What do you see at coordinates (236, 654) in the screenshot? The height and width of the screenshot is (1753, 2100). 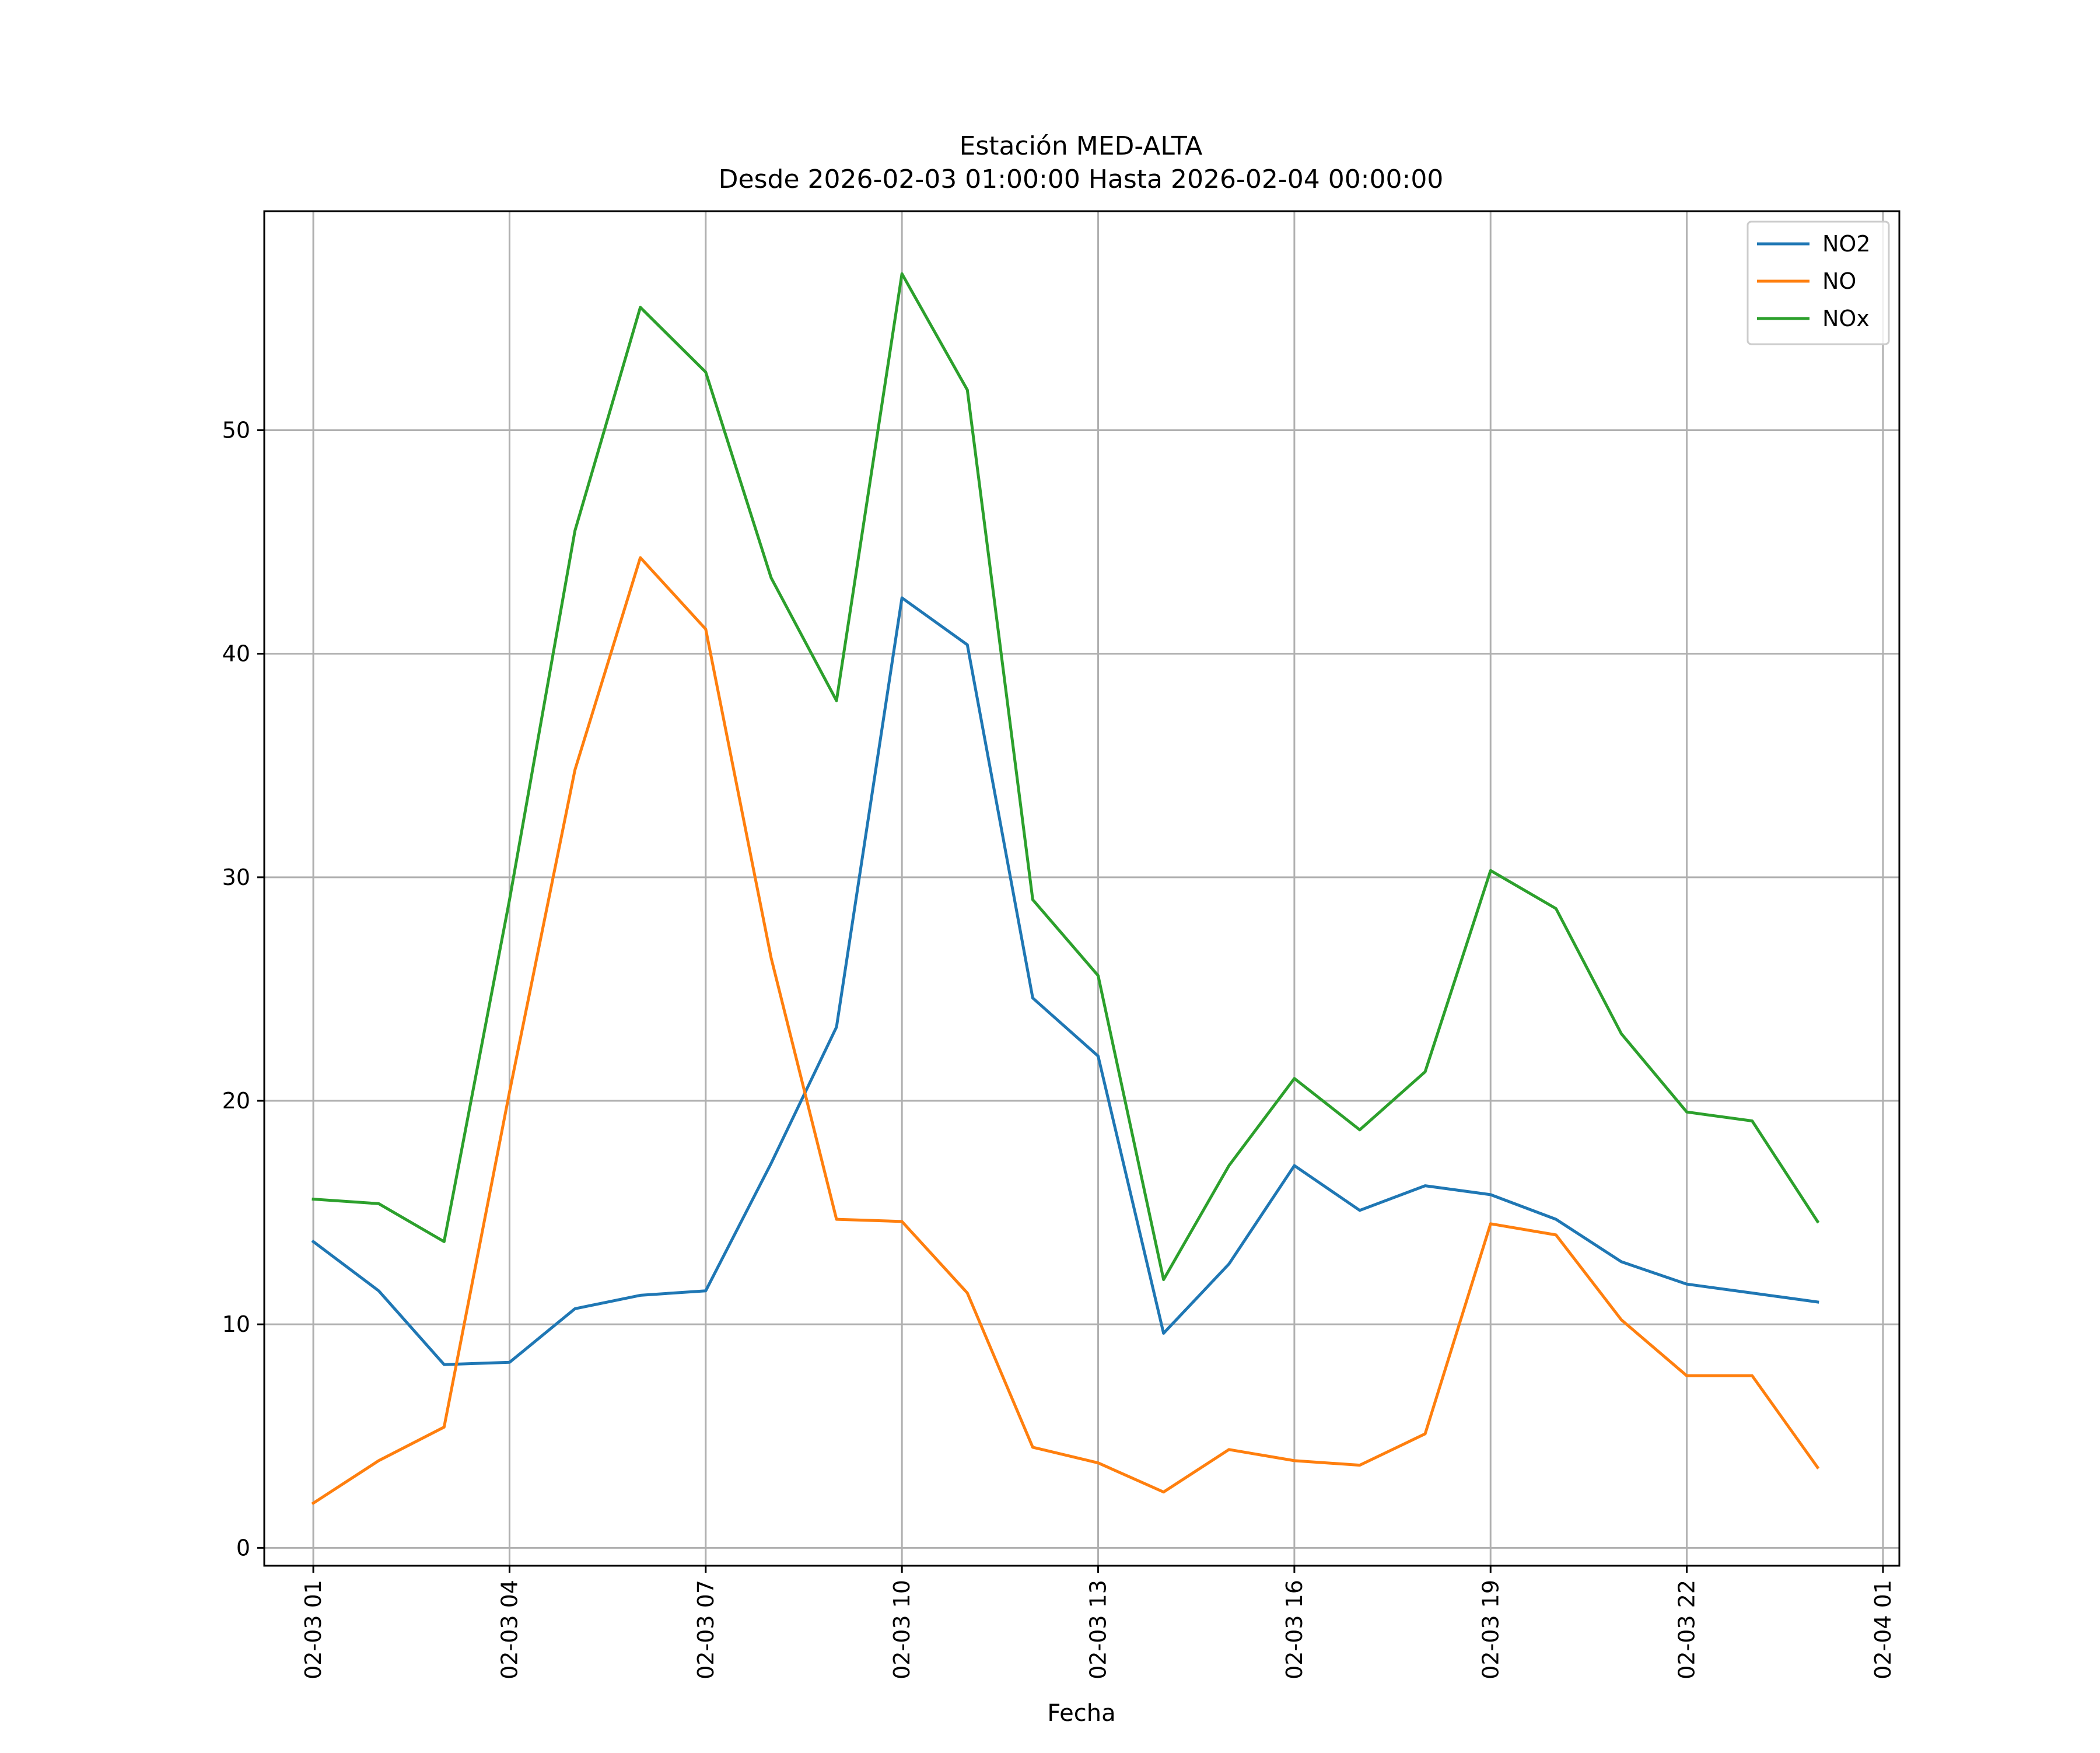 I see `y-tick-label: 40` at bounding box center [236, 654].